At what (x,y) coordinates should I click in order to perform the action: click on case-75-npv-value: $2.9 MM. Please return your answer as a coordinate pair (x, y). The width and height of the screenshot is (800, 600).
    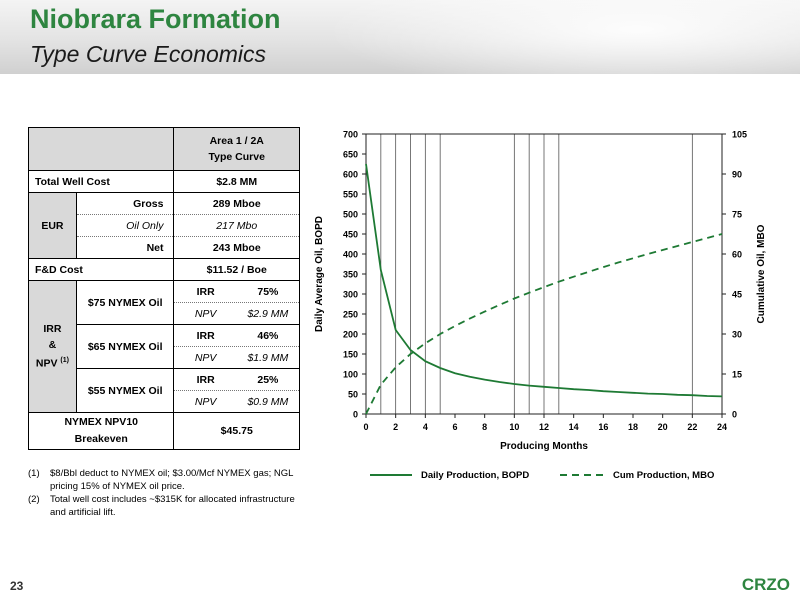
    Looking at the image, I should click on (268, 313).